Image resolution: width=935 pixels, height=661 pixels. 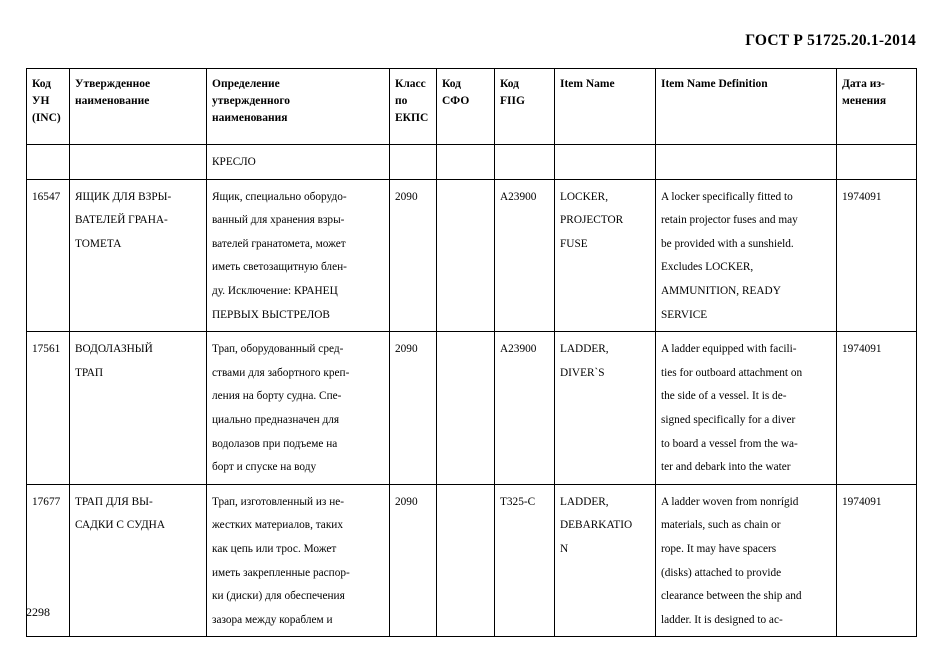 What do you see at coordinates (48, 560) in the screenshot?
I see `cell-inc: 17677` at bounding box center [48, 560].